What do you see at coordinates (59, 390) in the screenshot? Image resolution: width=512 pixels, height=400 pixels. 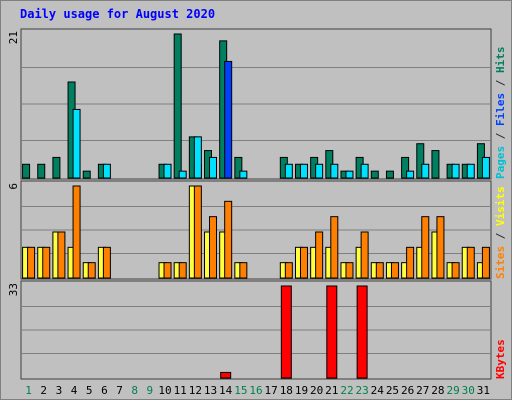 I see `x-tick-label: 3` at bounding box center [59, 390].